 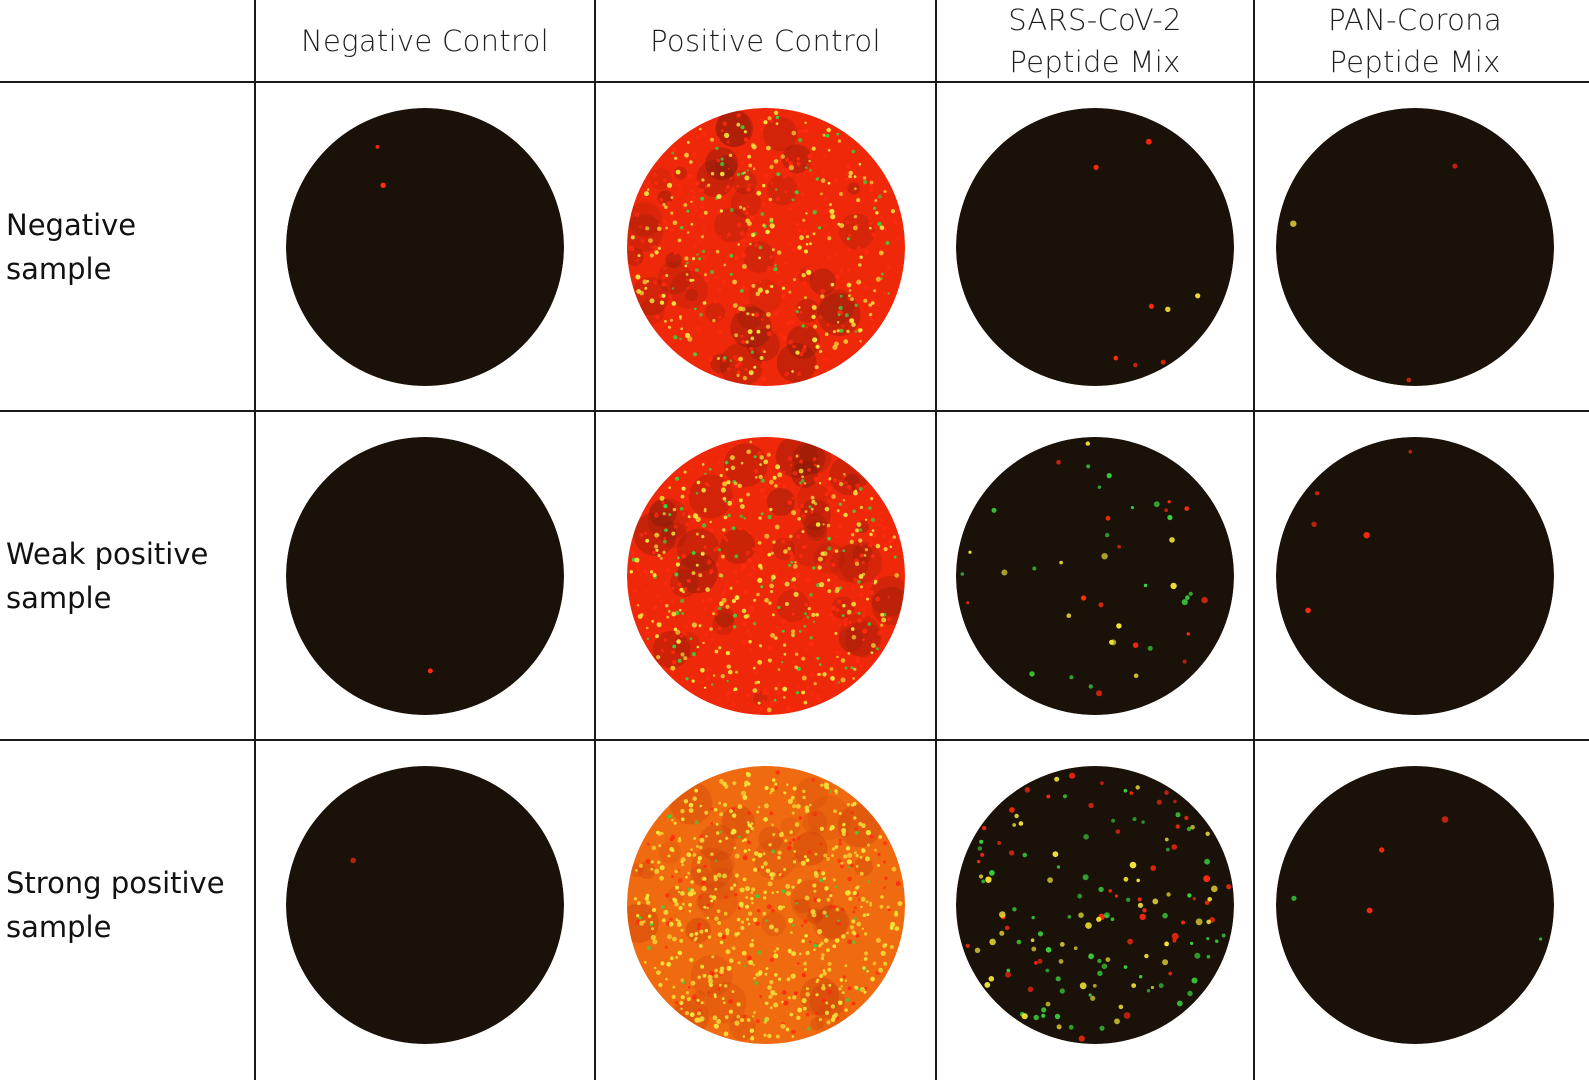 I want to click on row-header-strong-positive-sample: Strong positive sample, so click(x=126, y=904).